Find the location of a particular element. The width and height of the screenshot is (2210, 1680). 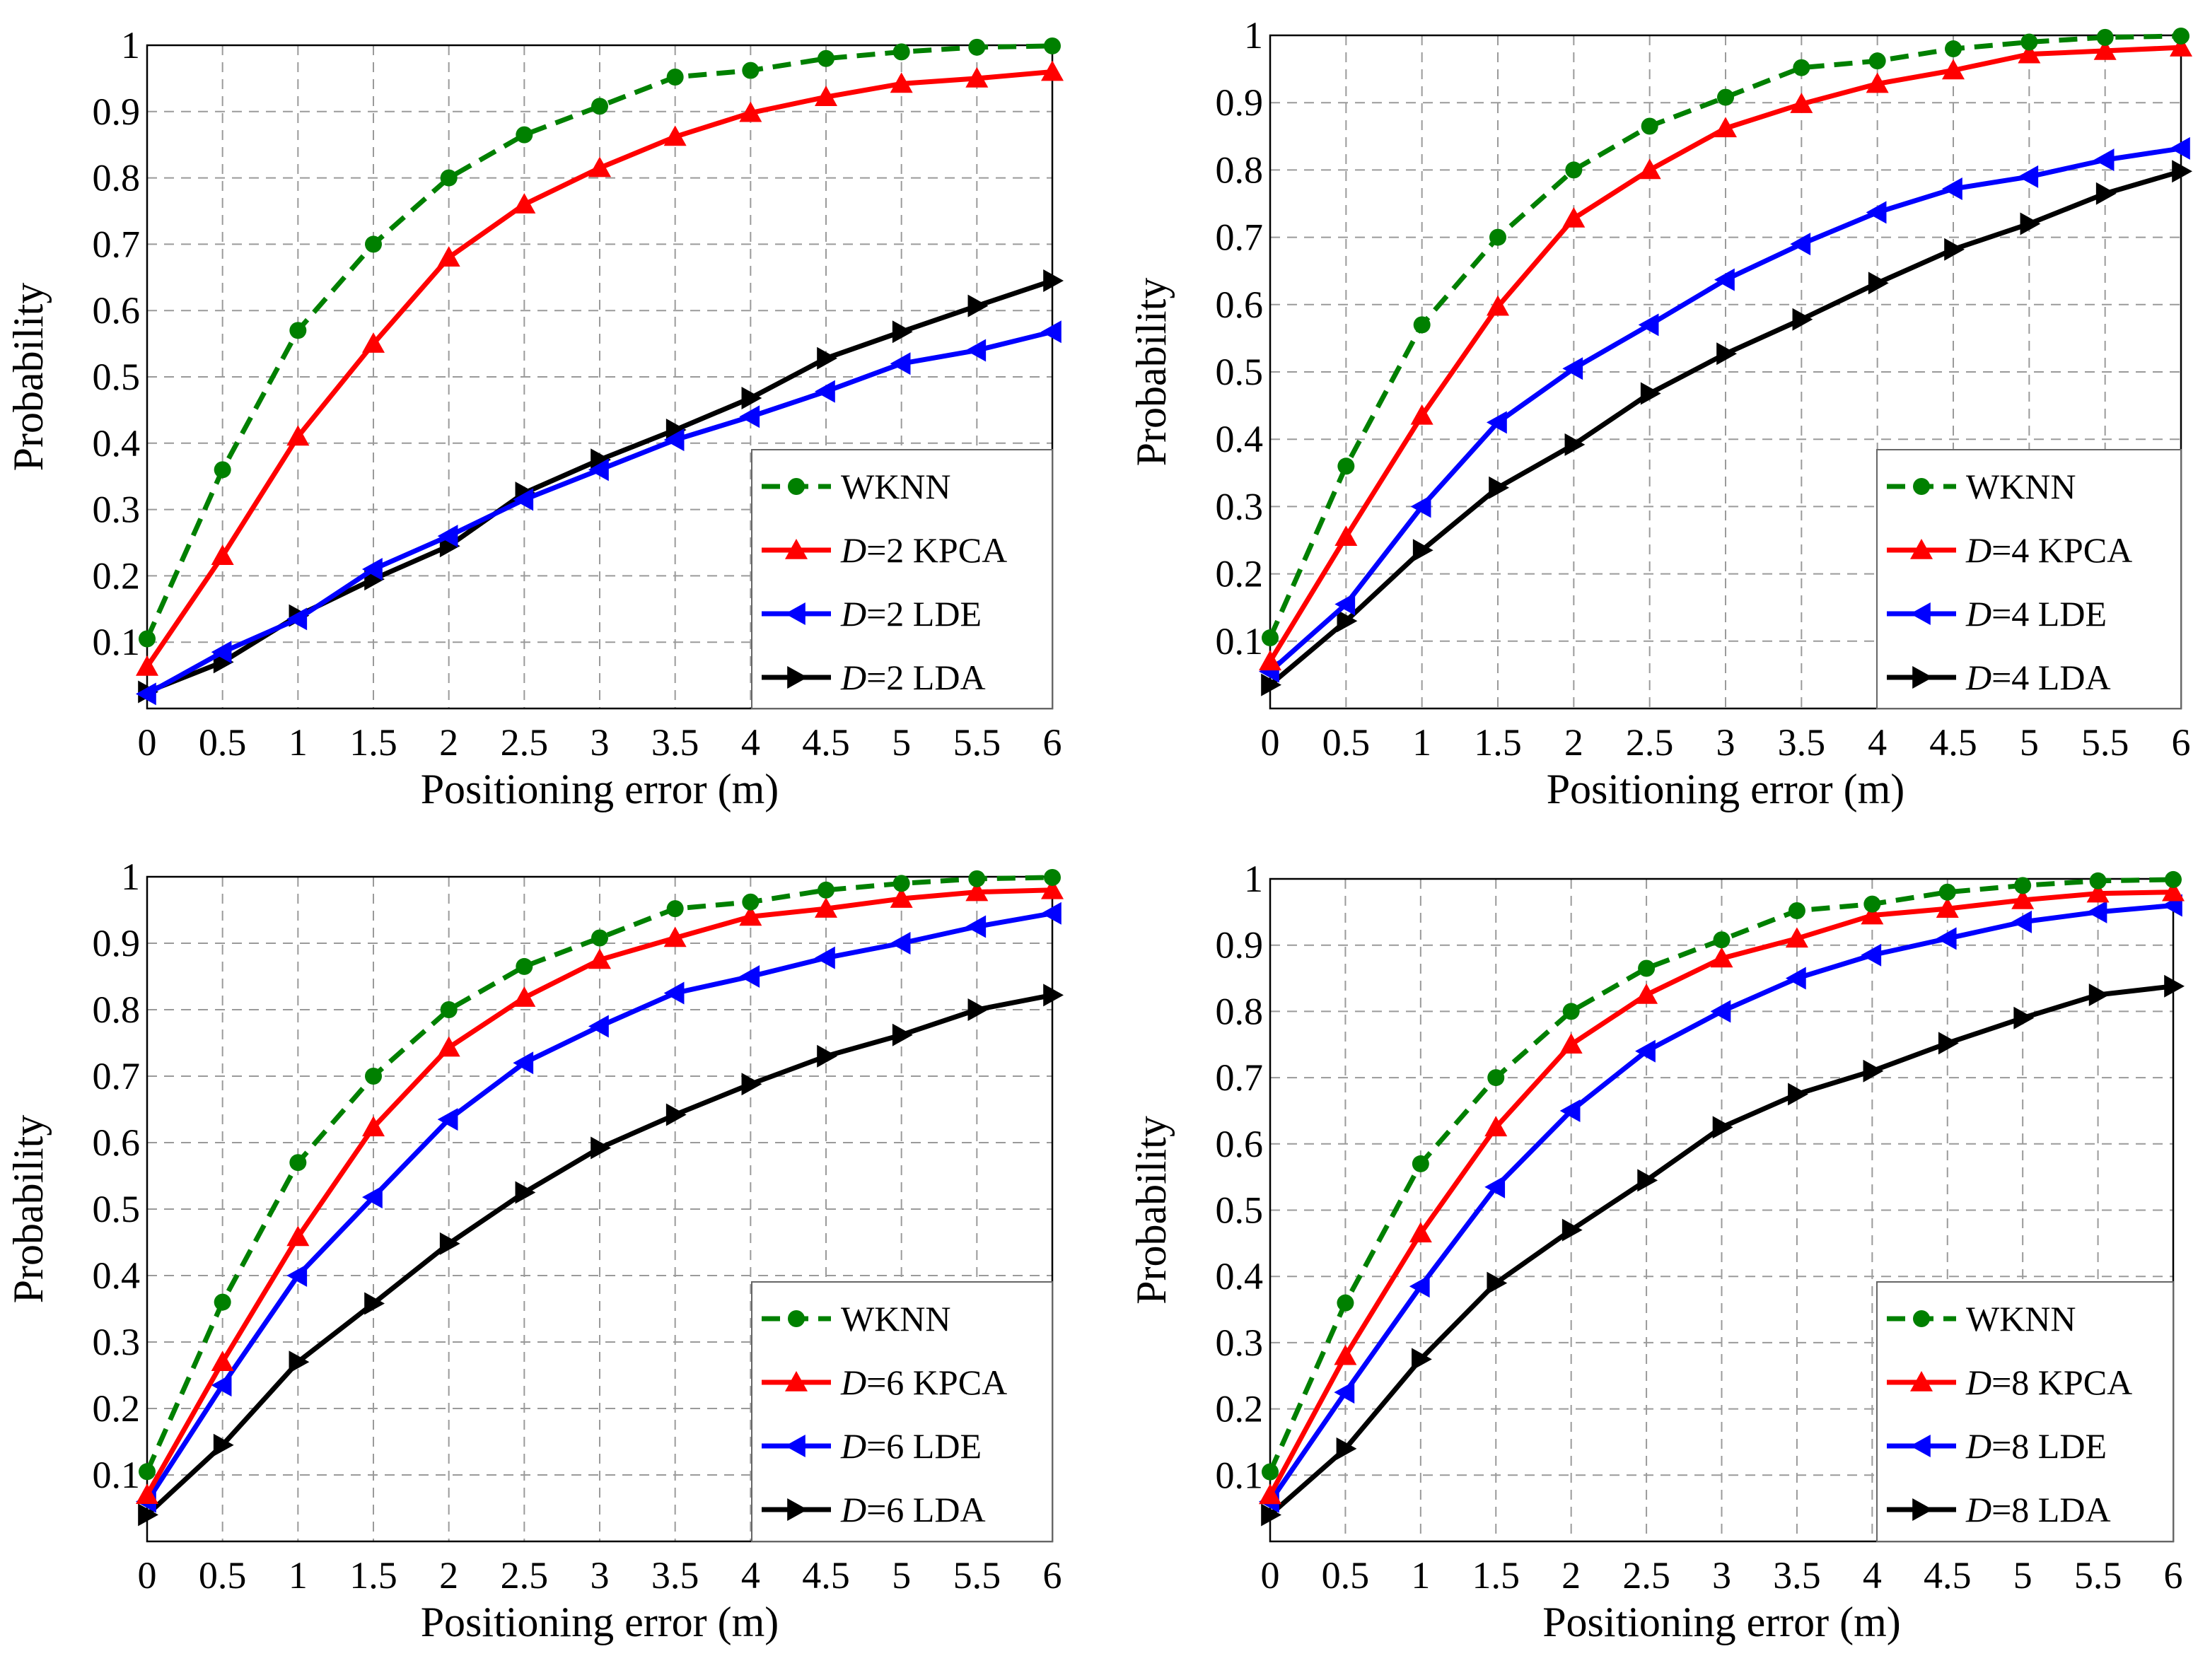

x-tick-label: 6 is located at coordinates (2174, 1576).